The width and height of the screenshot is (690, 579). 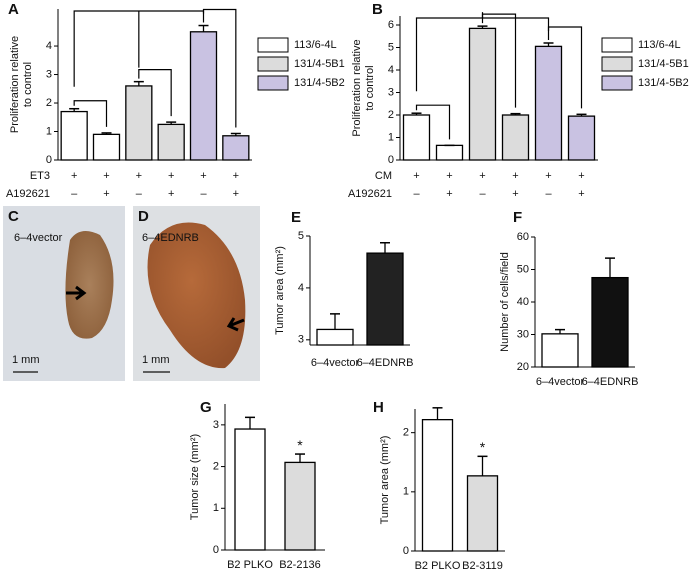 I want to click on panel-label: B, so click(x=377, y=9).